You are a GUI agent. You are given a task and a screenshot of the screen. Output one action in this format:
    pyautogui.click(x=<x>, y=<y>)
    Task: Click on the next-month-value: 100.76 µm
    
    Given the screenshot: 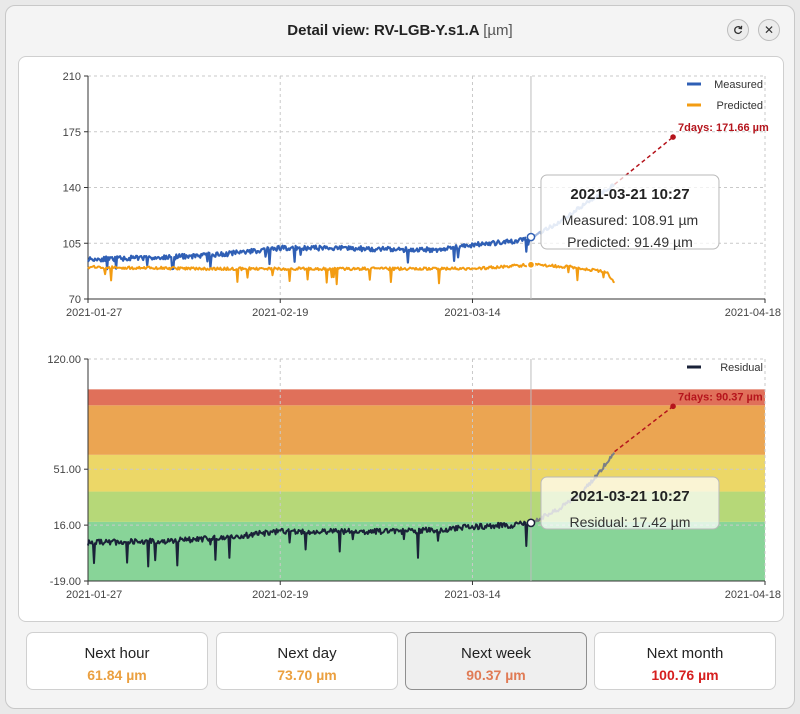 What is the action you would take?
    pyautogui.click(x=685, y=675)
    